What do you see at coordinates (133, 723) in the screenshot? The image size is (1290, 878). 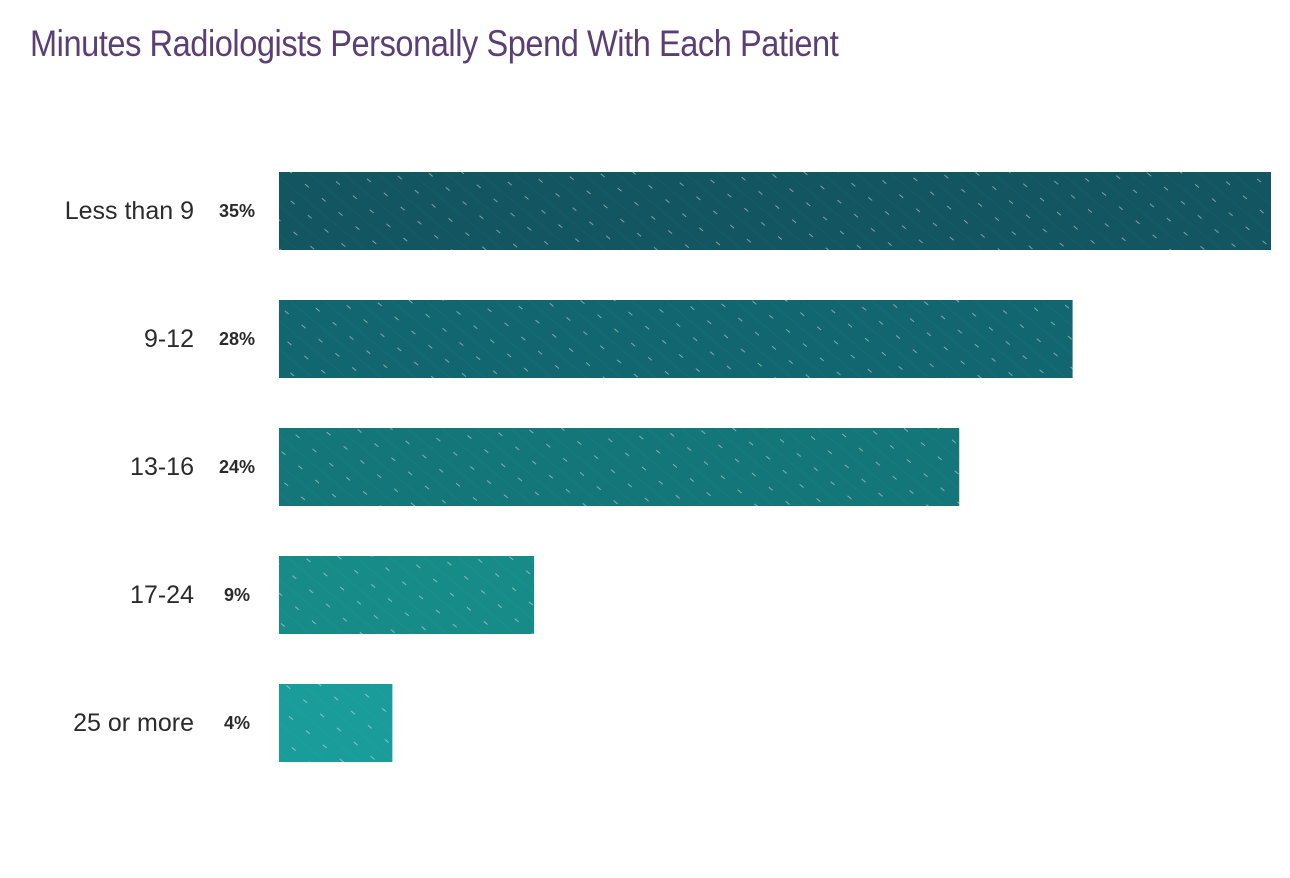 I see `category-label: 25 or more` at bounding box center [133, 723].